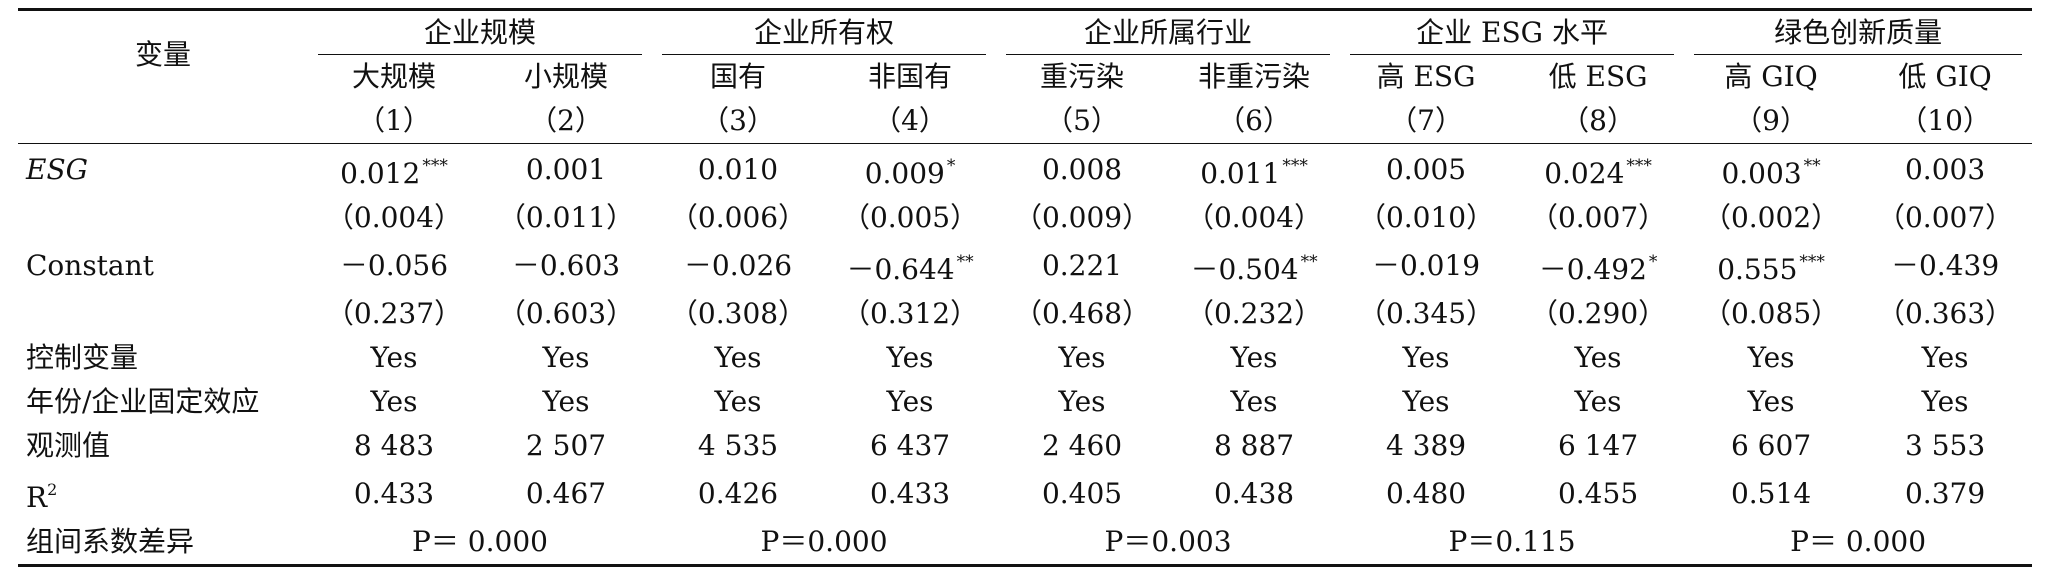 This screenshot has width=2048, height=576. I want to click on esg-coef-8: 0.024 ***, so click(1598, 173).